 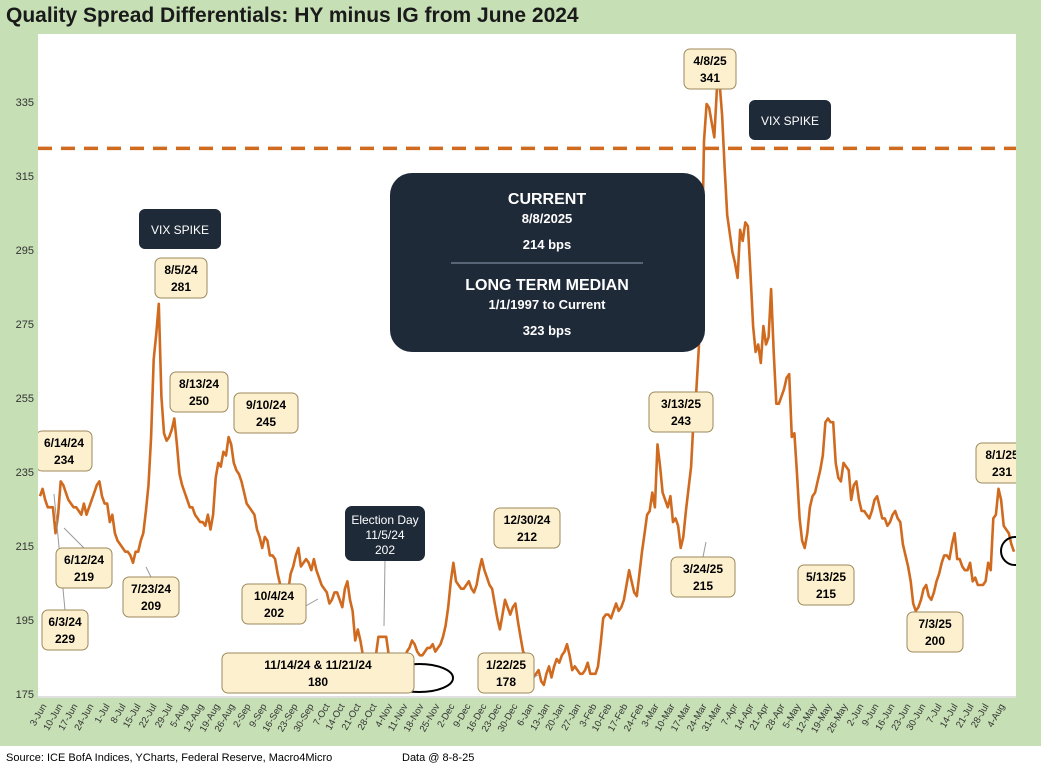 What do you see at coordinates (274, 596) in the screenshot?
I see `annotation-date: 10/4/24` at bounding box center [274, 596].